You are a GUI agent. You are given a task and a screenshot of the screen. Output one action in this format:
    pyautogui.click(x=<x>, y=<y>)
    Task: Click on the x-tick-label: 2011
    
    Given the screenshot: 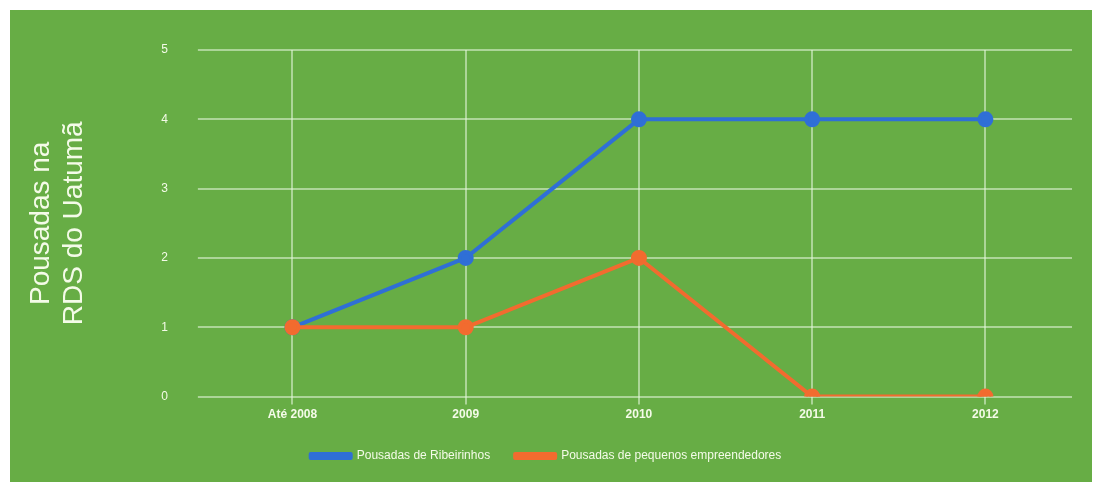 What is the action you would take?
    pyautogui.click(x=812, y=414)
    